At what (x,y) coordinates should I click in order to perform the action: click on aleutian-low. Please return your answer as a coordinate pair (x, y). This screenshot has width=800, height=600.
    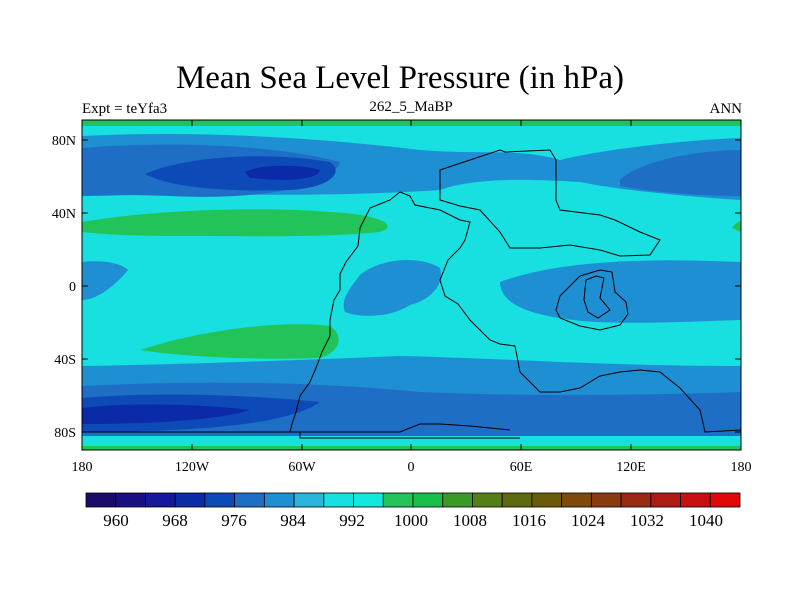
    Looking at the image, I should click on (240, 173).